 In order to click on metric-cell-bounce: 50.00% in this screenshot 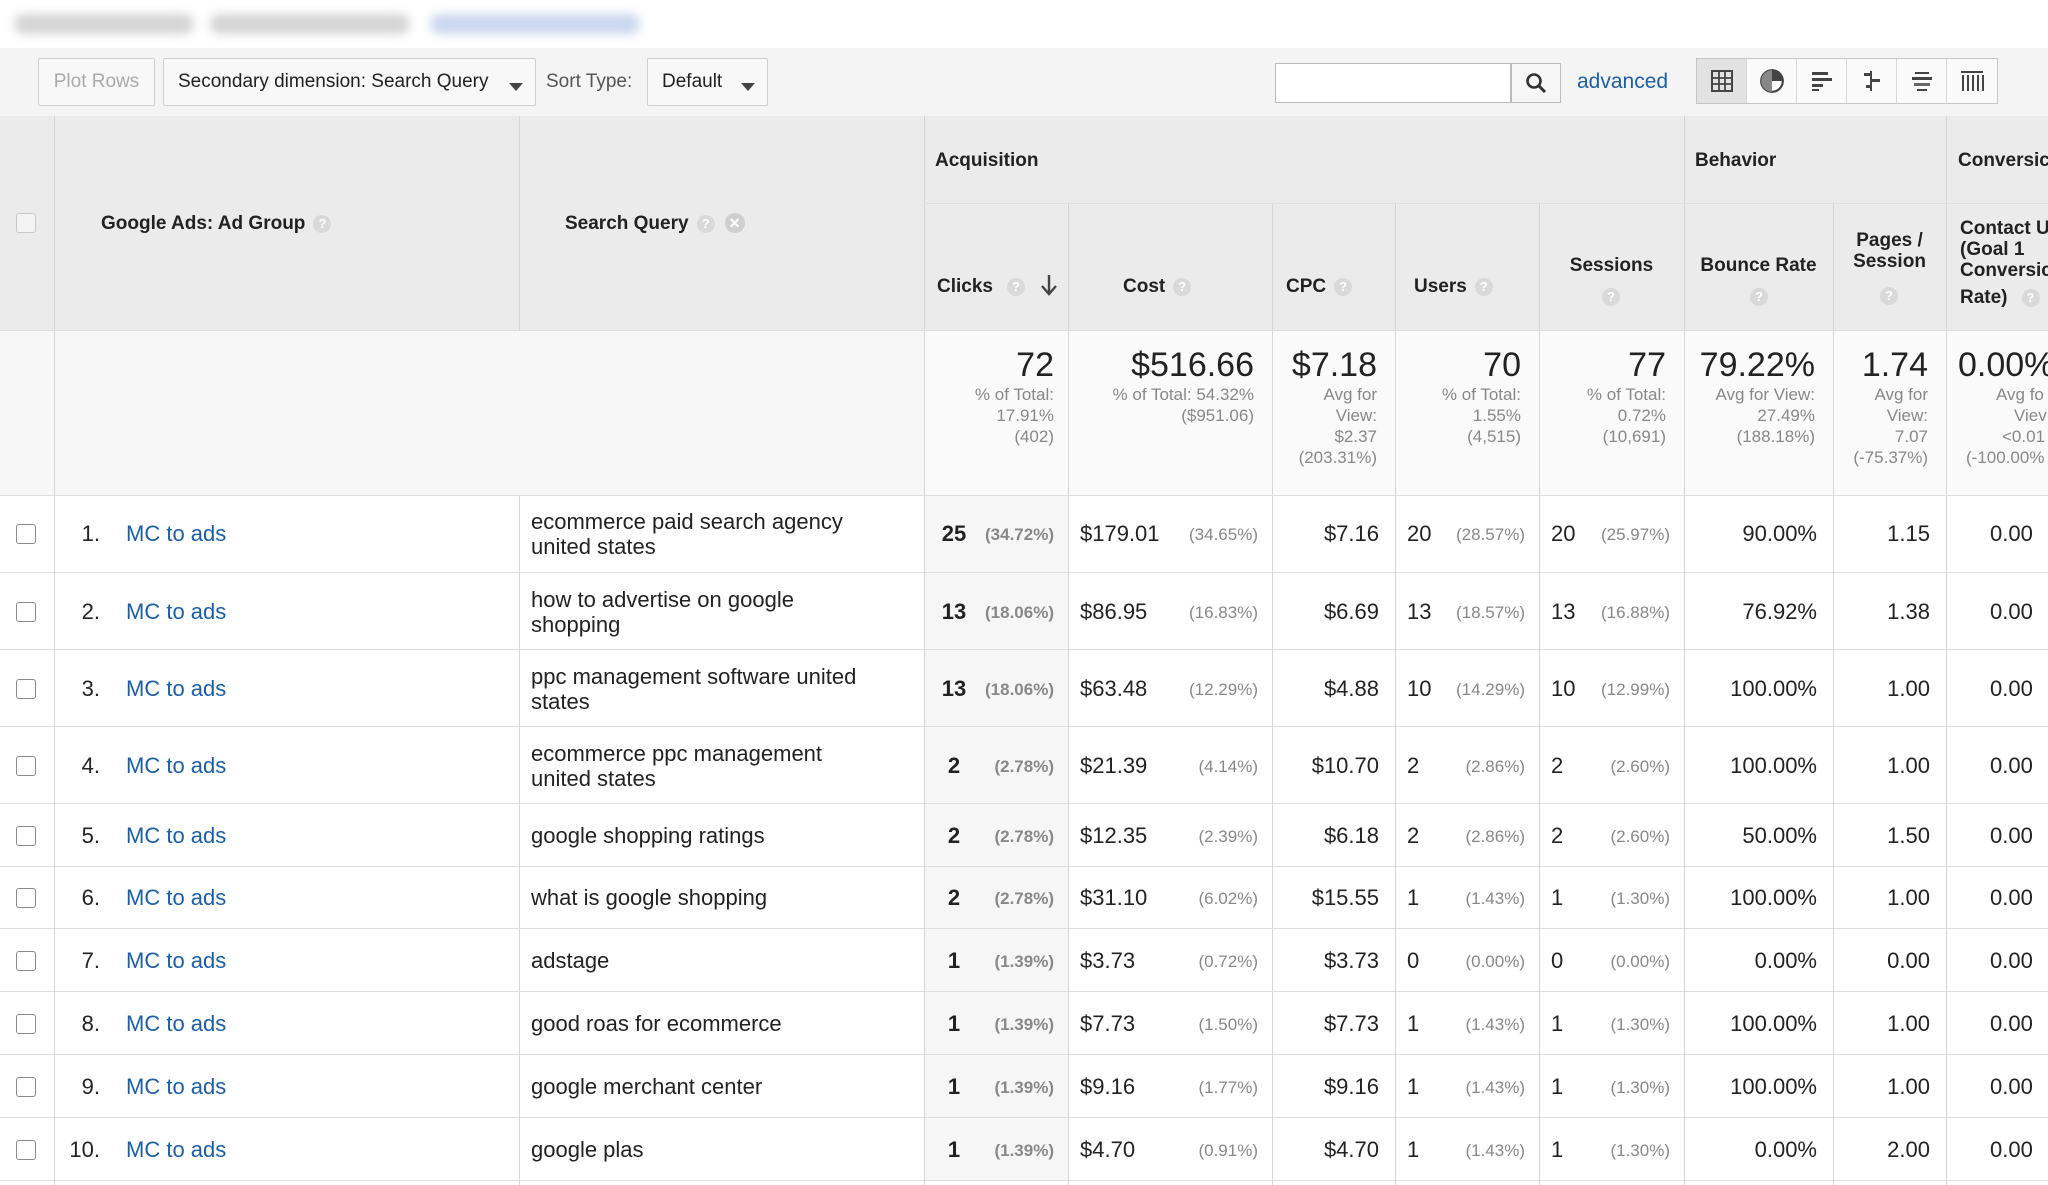, I will do `click(1758, 835)`.